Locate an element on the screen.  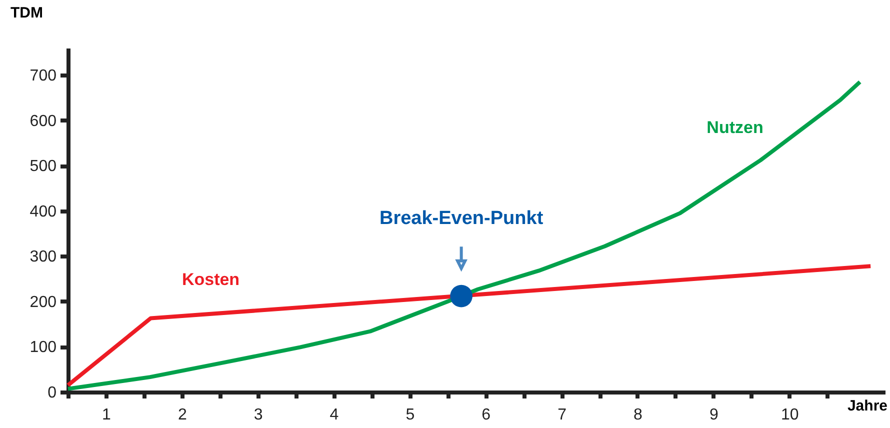
x-tick-label: 7 is located at coordinates (562, 415).